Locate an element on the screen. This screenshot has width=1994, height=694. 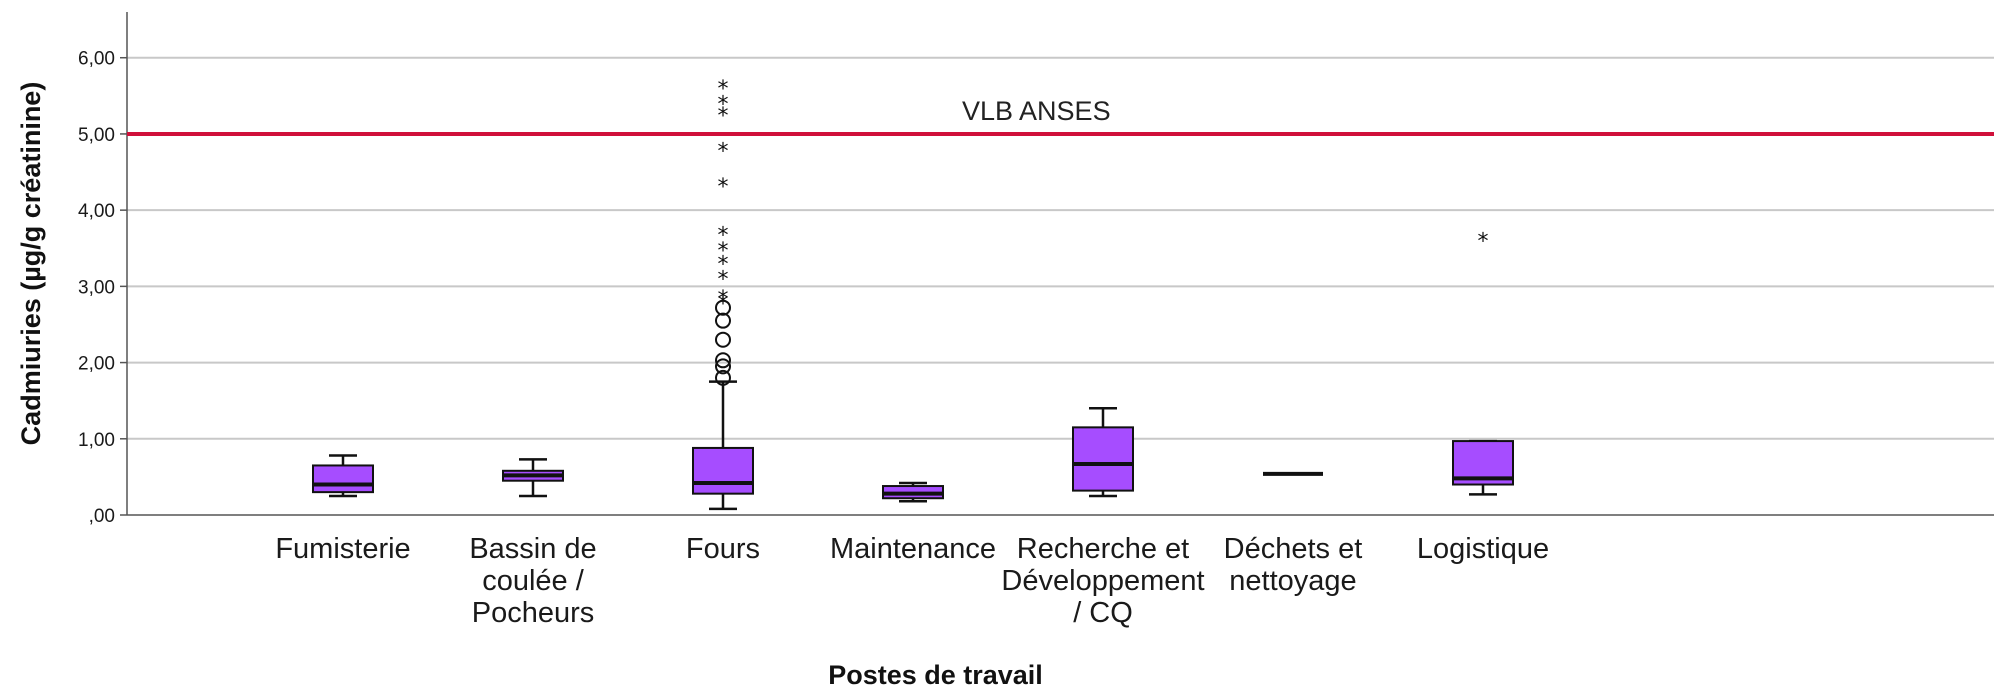
category-label: Déchets et nettoyage is located at coordinates (1293, 565).